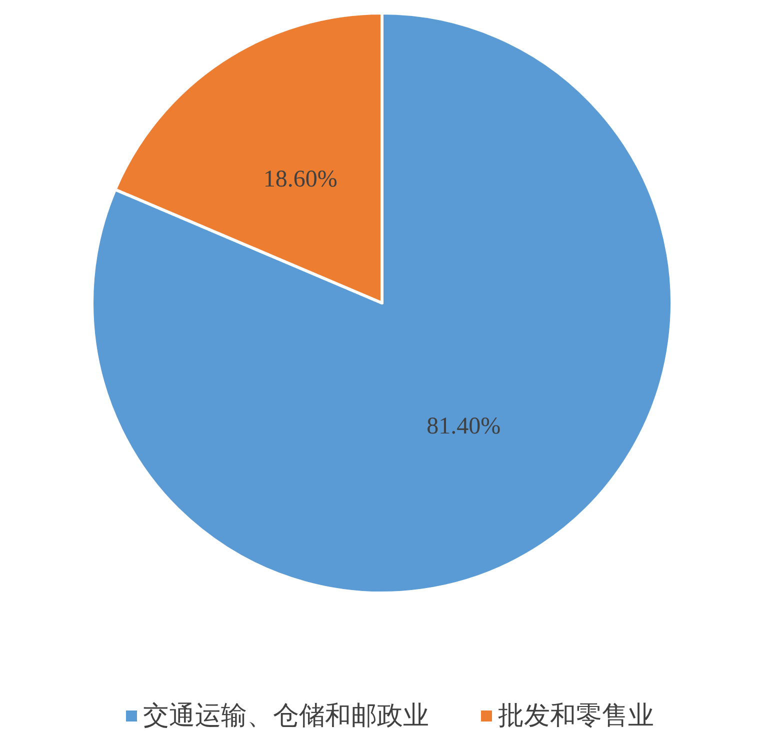 The width and height of the screenshot is (778, 746). What do you see at coordinates (286, 716) in the screenshot?
I see `legend-label: 交通运输、仓储和邮政业` at bounding box center [286, 716].